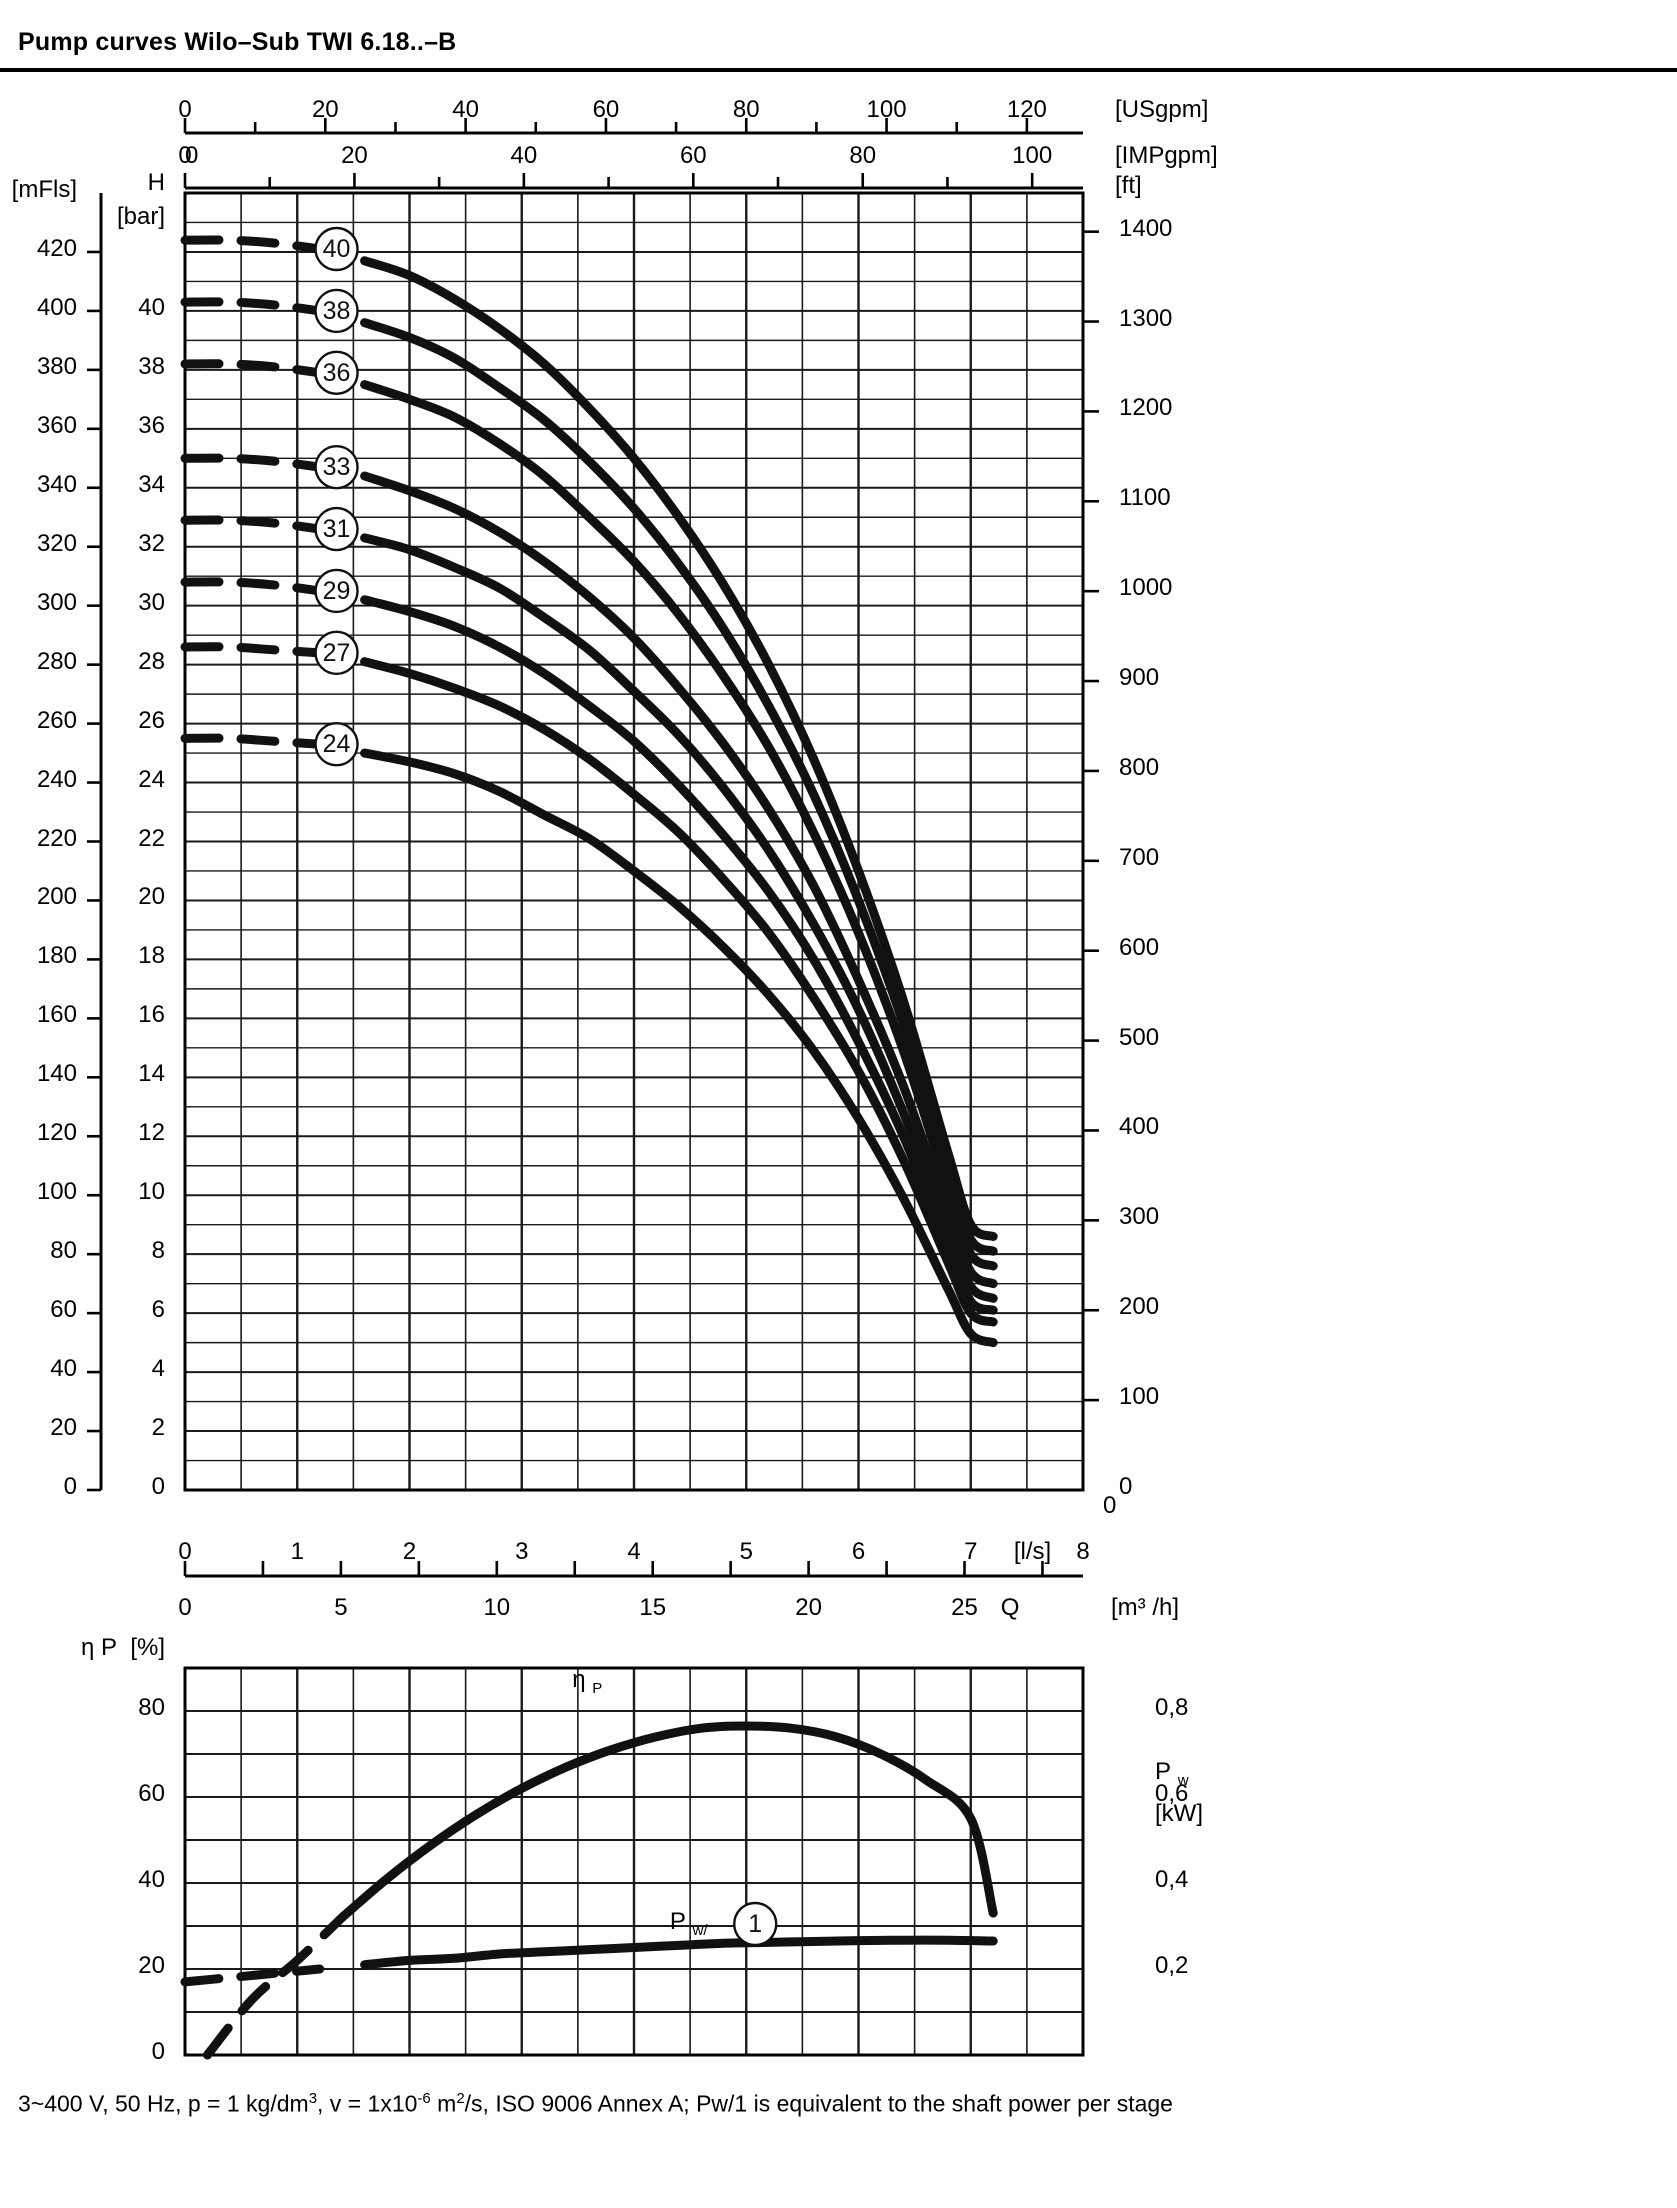  I want to click on ft-tick-1400: 1400, so click(1146, 228).